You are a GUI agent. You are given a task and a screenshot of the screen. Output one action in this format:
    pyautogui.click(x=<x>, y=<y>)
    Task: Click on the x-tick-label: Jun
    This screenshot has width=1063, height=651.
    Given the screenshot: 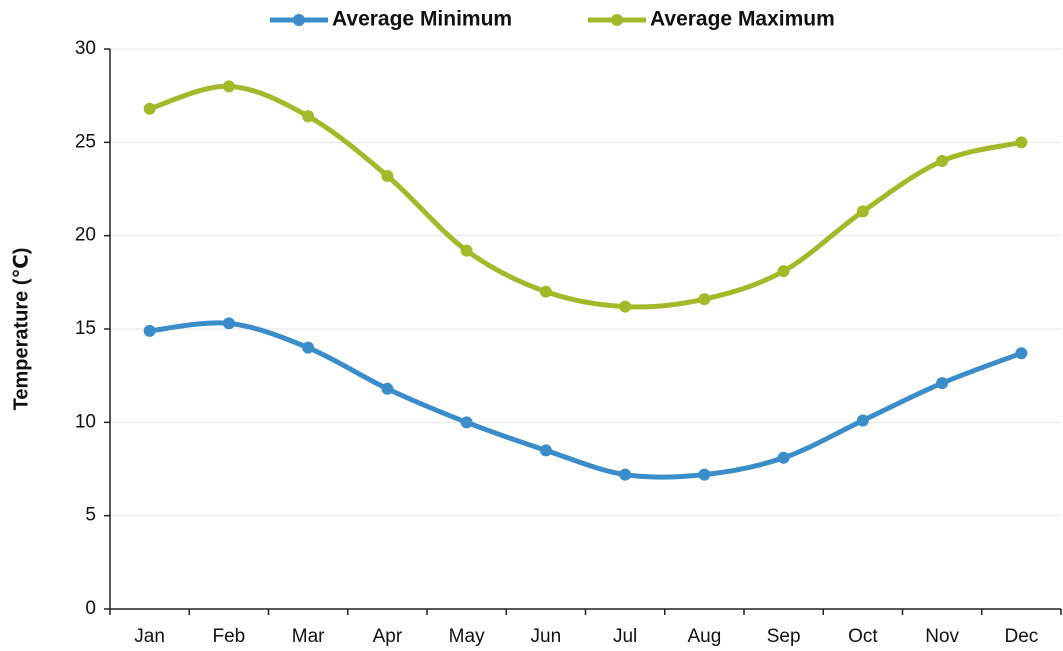 What is the action you would take?
    pyautogui.click(x=546, y=636)
    